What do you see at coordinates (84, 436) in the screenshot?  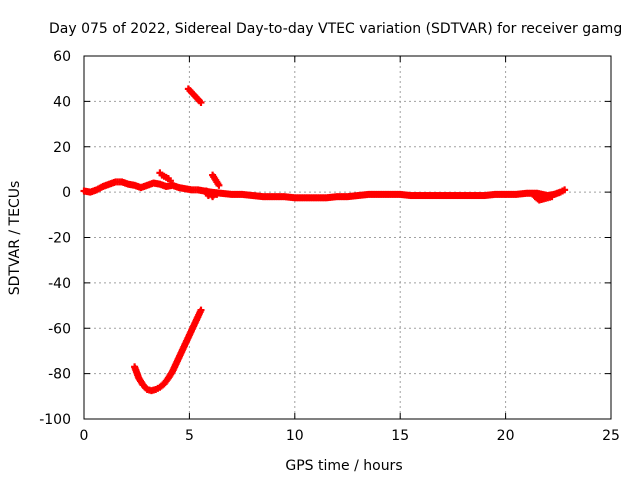 I see `x-tick-label: 0` at bounding box center [84, 436].